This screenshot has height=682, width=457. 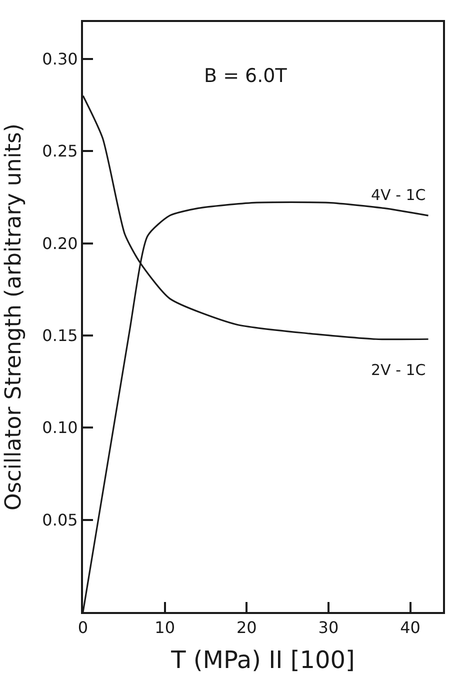 What do you see at coordinates (328, 628) in the screenshot?
I see `x-tick-label: 30` at bounding box center [328, 628].